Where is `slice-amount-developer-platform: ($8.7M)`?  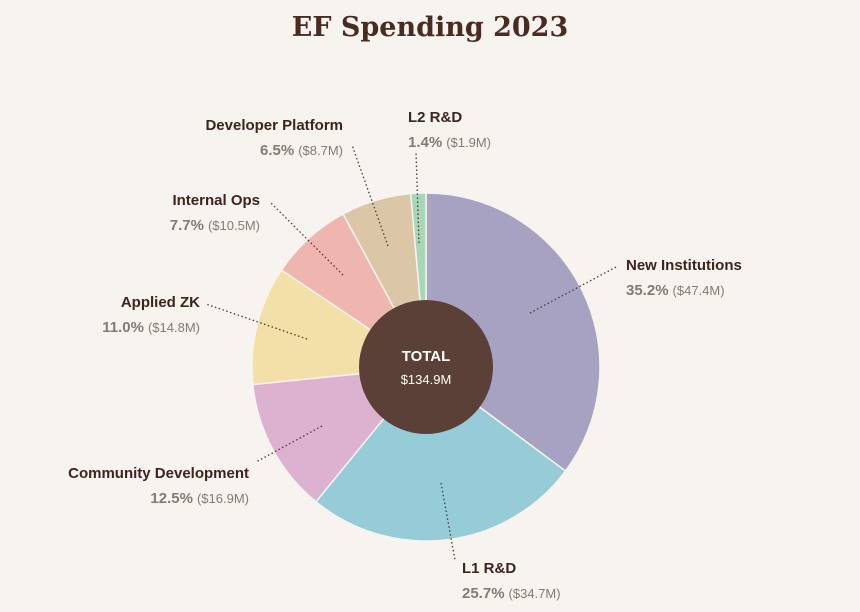 slice-amount-developer-platform: ($8.7M) is located at coordinates (320, 150).